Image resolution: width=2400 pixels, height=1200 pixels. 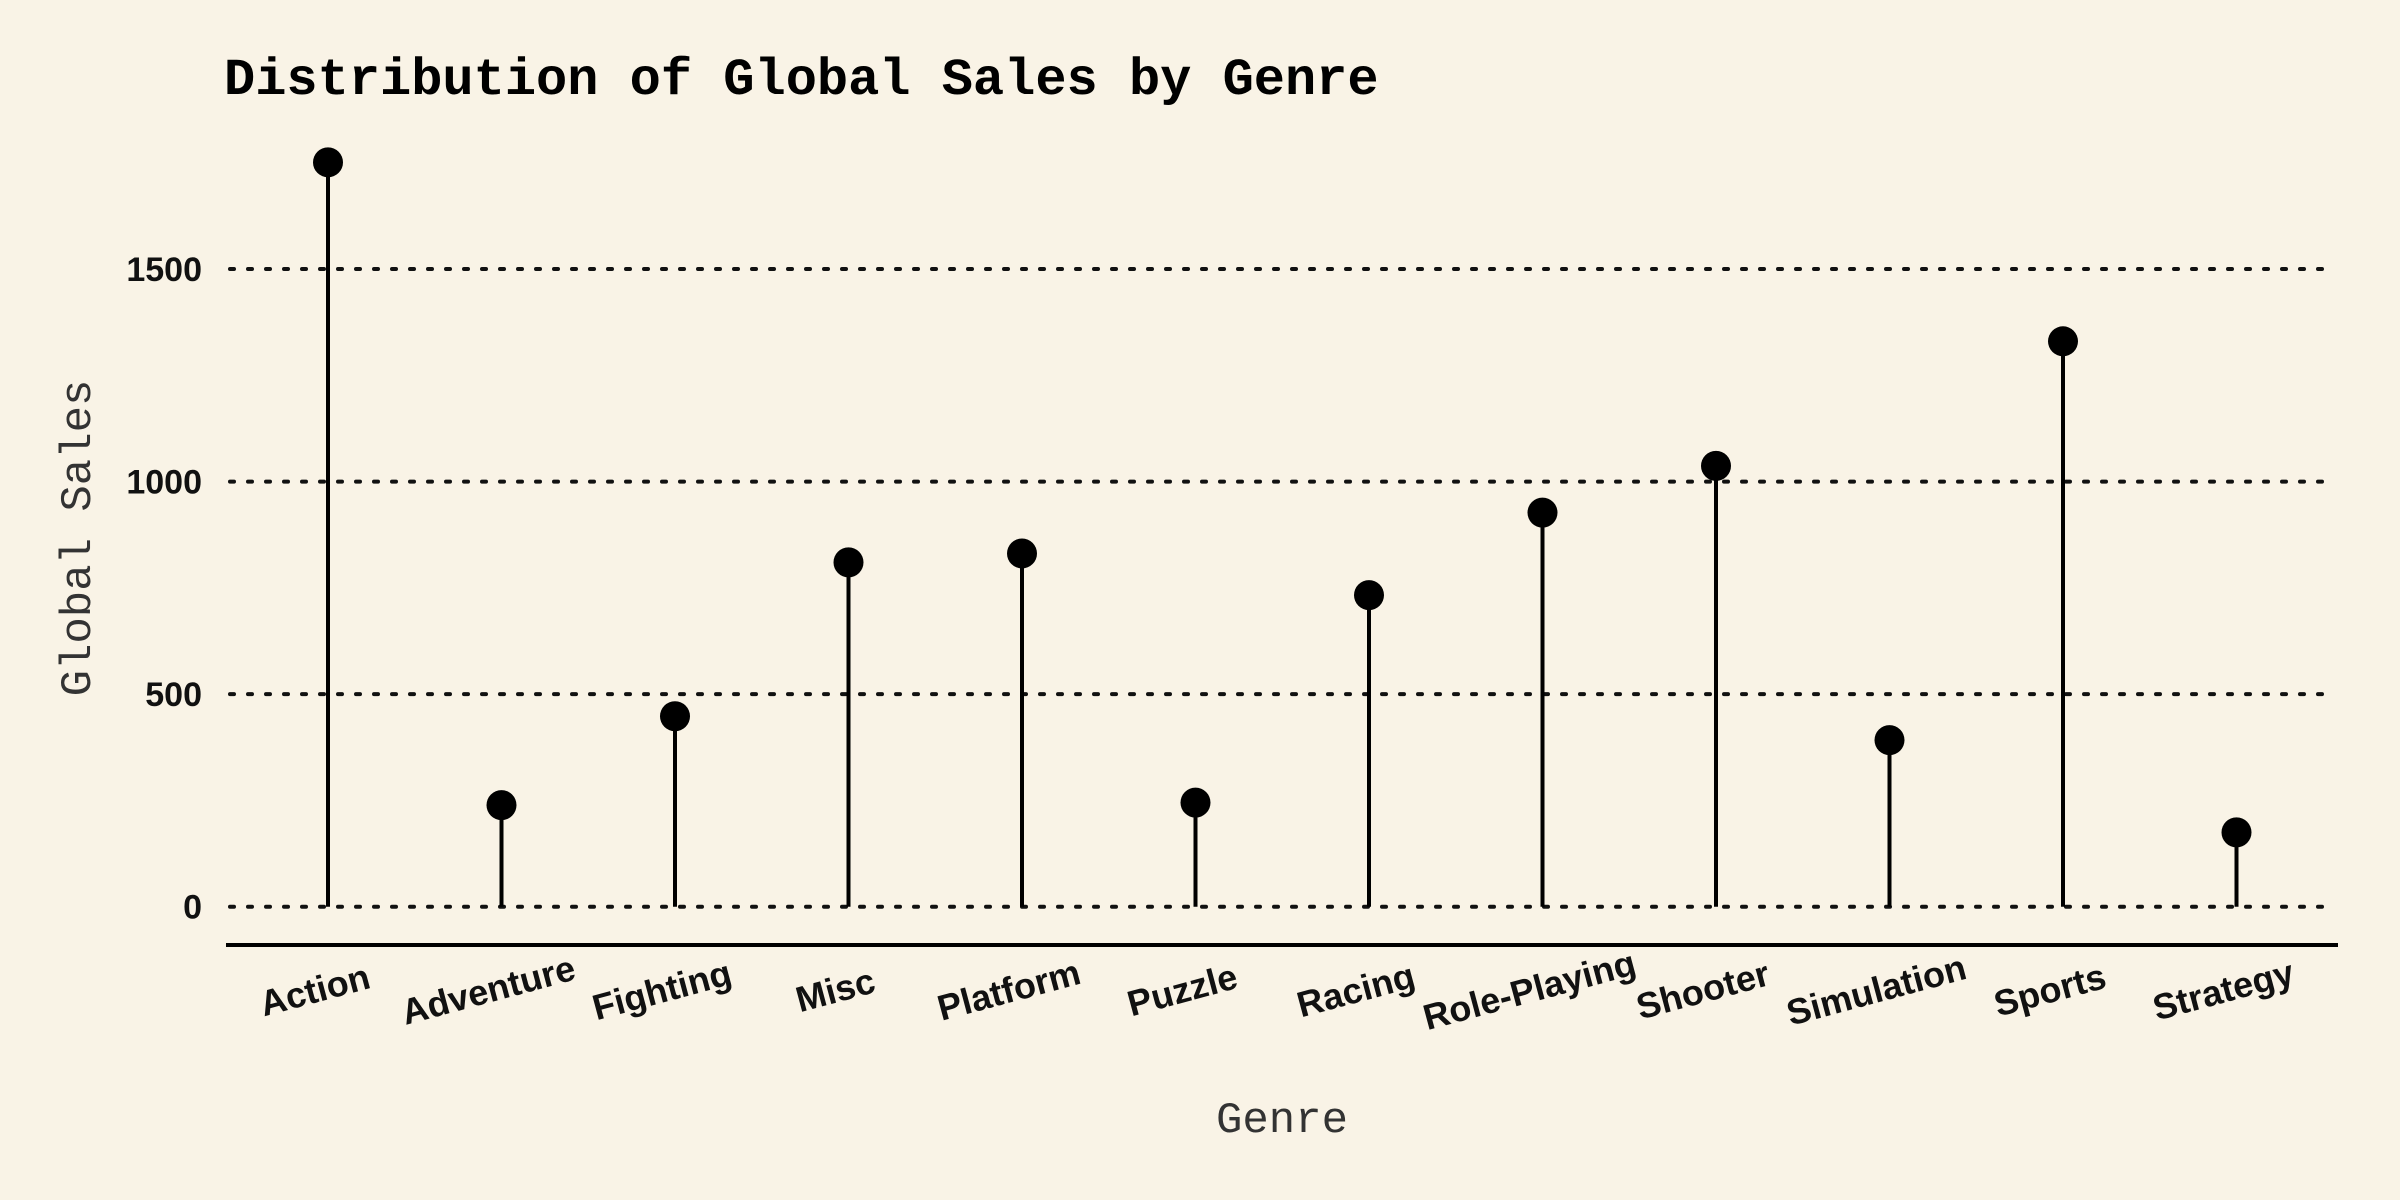 What do you see at coordinates (675, 716) in the screenshot?
I see `marker-fighting` at bounding box center [675, 716].